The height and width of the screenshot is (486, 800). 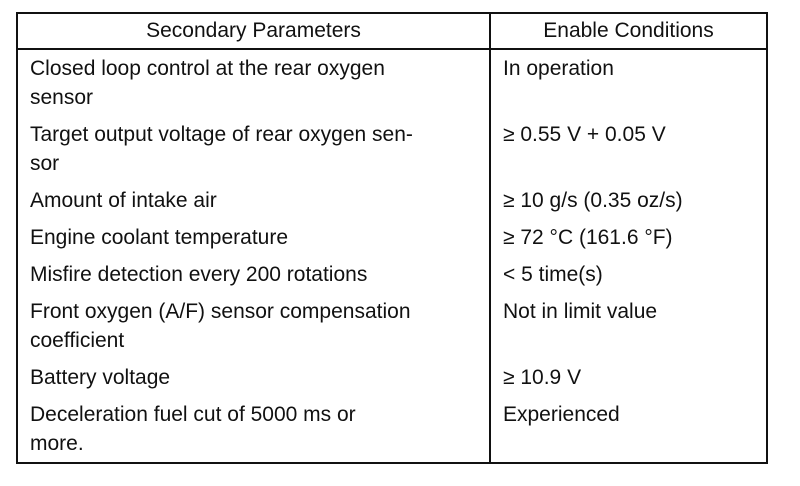 I want to click on table-cell: ≥ 10 g/s (0.35 oz/s), so click(x=593, y=200).